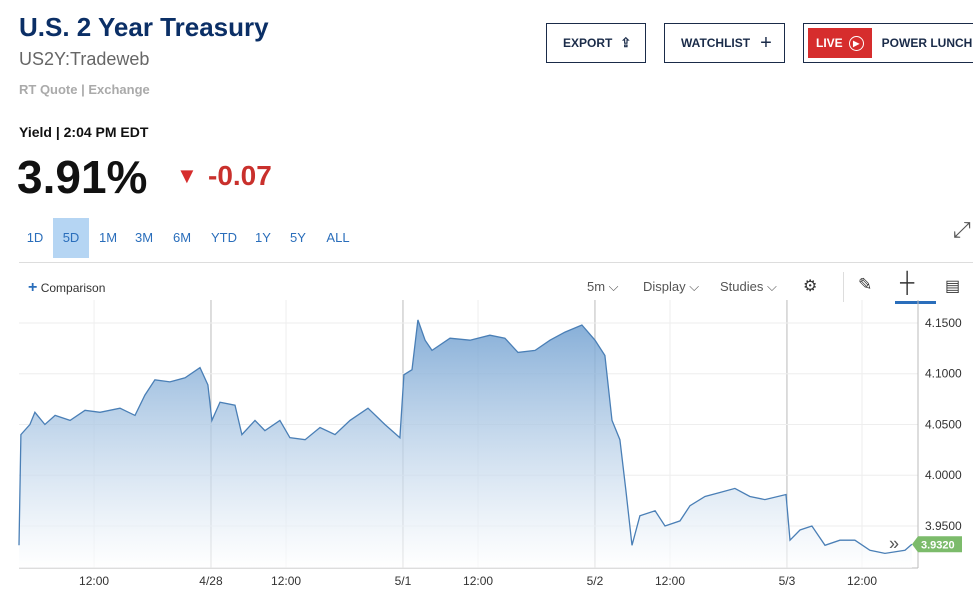  What do you see at coordinates (108, 237) in the screenshot?
I see `range-tab: 1M` at bounding box center [108, 237].